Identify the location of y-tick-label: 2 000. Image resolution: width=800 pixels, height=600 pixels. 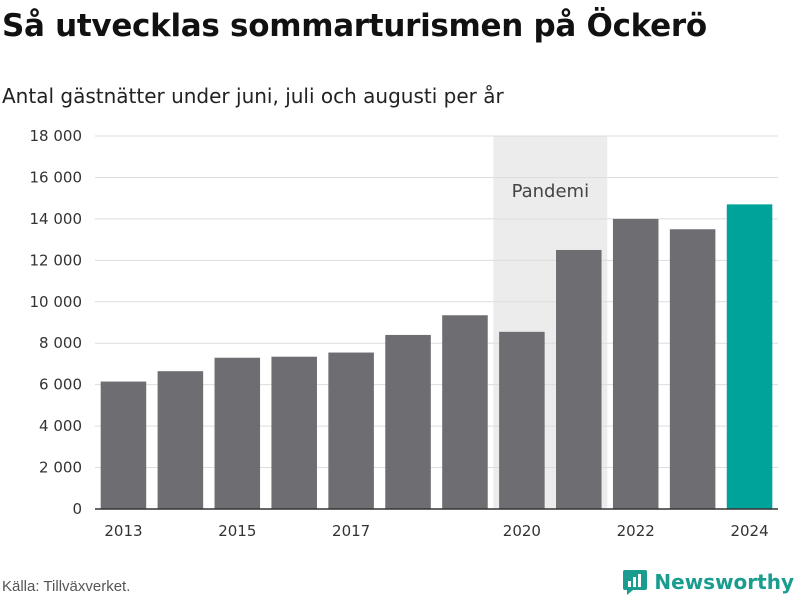
(60, 468).